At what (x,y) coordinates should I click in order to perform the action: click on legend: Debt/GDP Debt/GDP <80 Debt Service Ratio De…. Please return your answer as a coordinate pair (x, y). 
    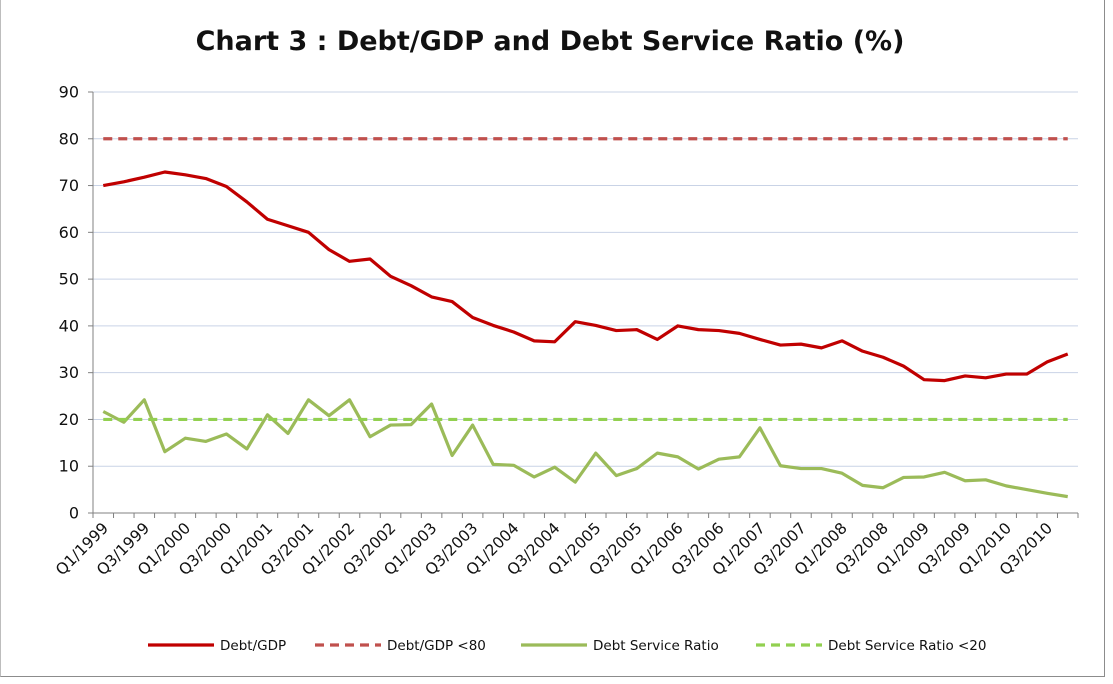
    Looking at the image, I should click on (567, 646).